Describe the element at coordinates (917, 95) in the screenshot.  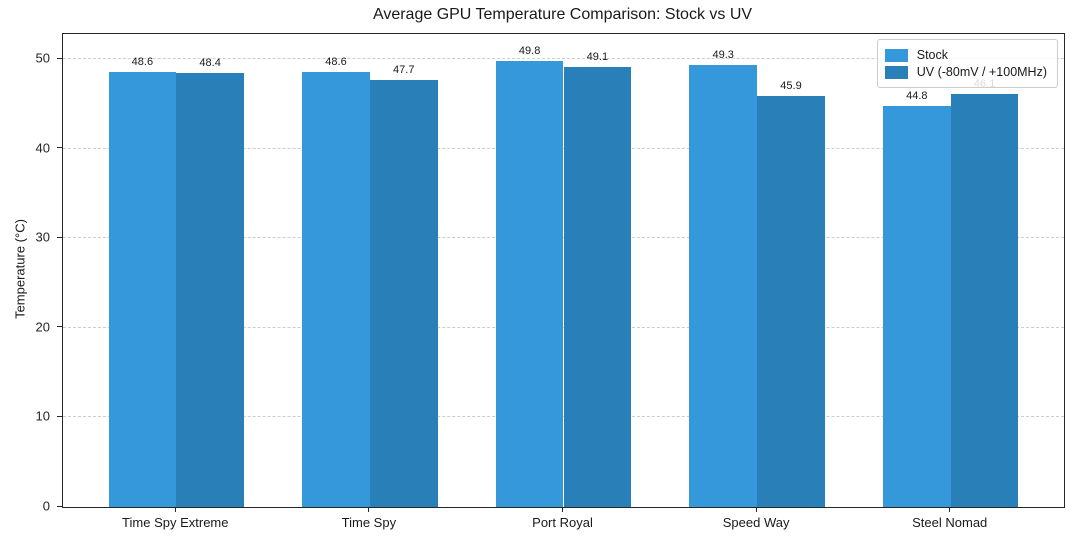
I see `bar-value-label: 44.8` at that location.